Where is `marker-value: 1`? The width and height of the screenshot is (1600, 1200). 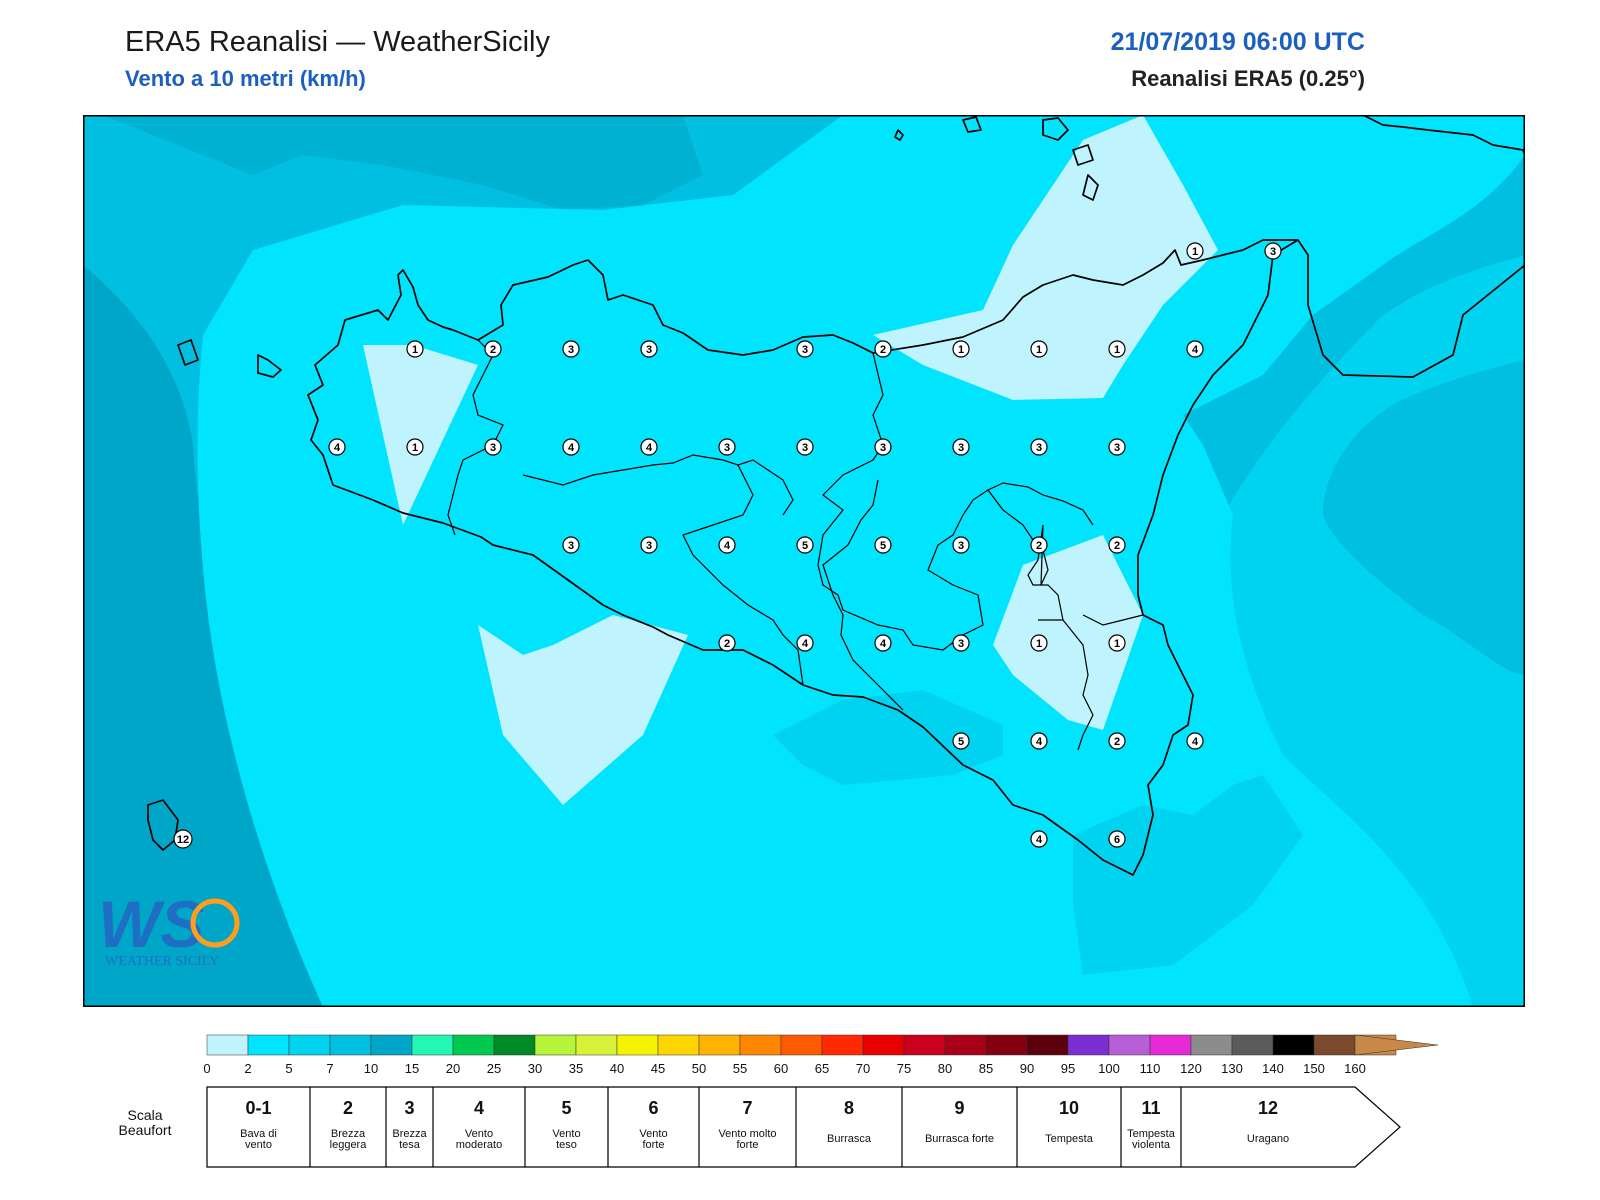 marker-value: 1 is located at coordinates (1039, 644).